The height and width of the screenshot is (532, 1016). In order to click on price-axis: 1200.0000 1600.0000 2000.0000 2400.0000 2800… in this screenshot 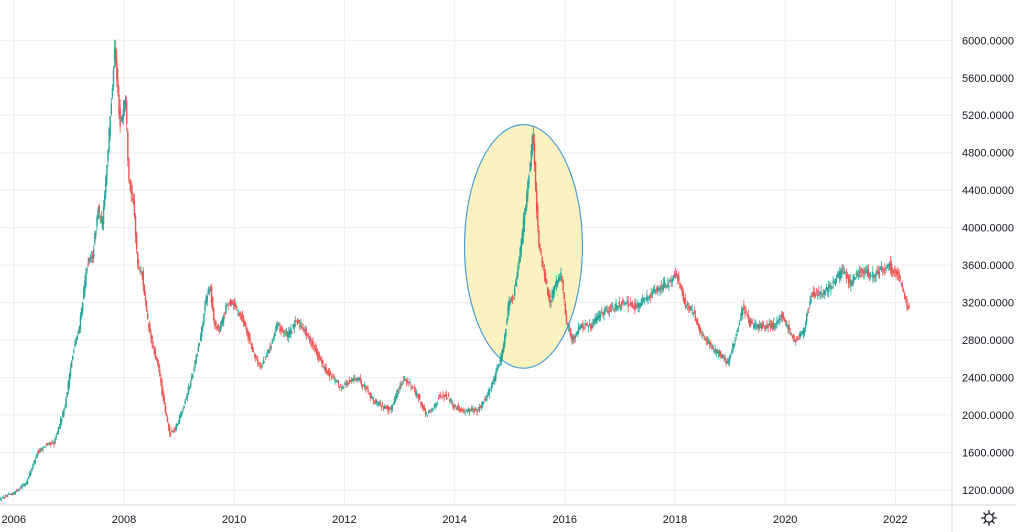, I will do `click(988, 266)`.